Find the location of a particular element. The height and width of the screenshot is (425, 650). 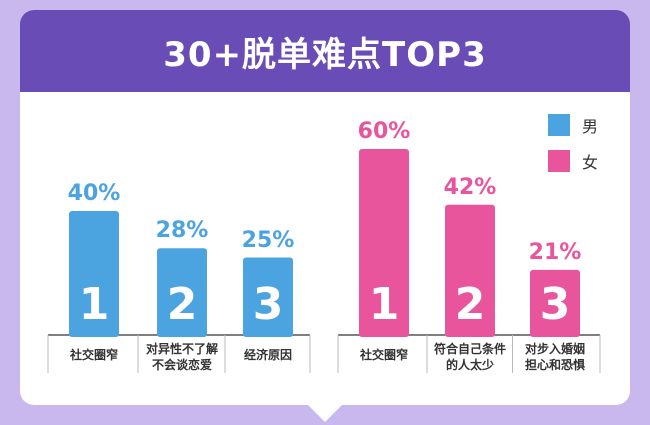

category-label-line: 担心和恐惧 is located at coordinates (554, 365).